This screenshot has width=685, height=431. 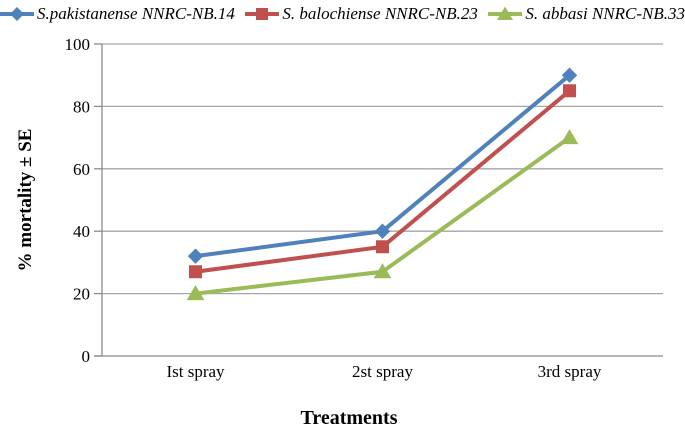 I want to click on legend-item: S. balochiense NNRC-NB.23, so click(x=361, y=13).